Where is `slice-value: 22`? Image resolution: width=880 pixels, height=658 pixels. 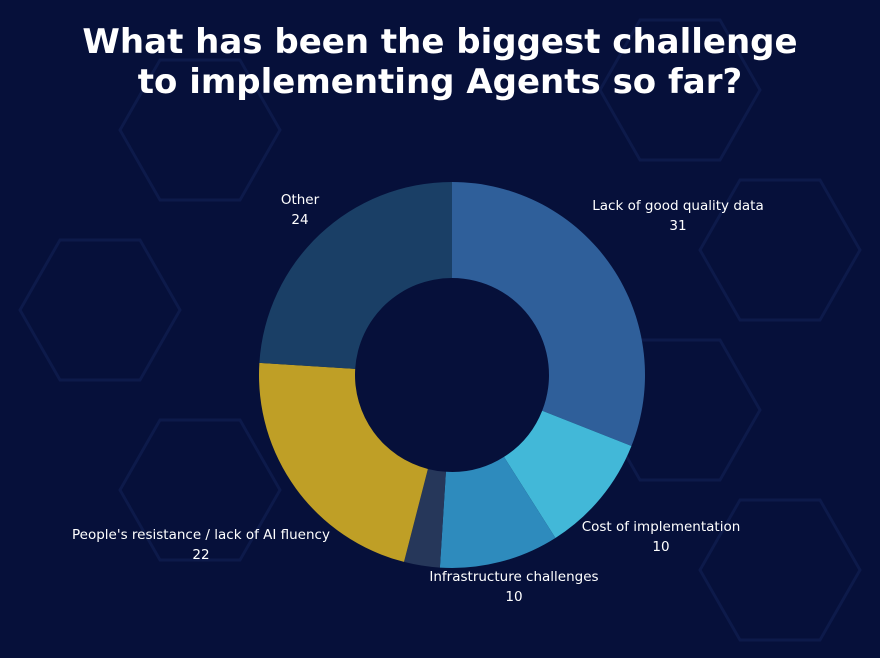
slice-value: 22 is located at coordinates (200, 555).